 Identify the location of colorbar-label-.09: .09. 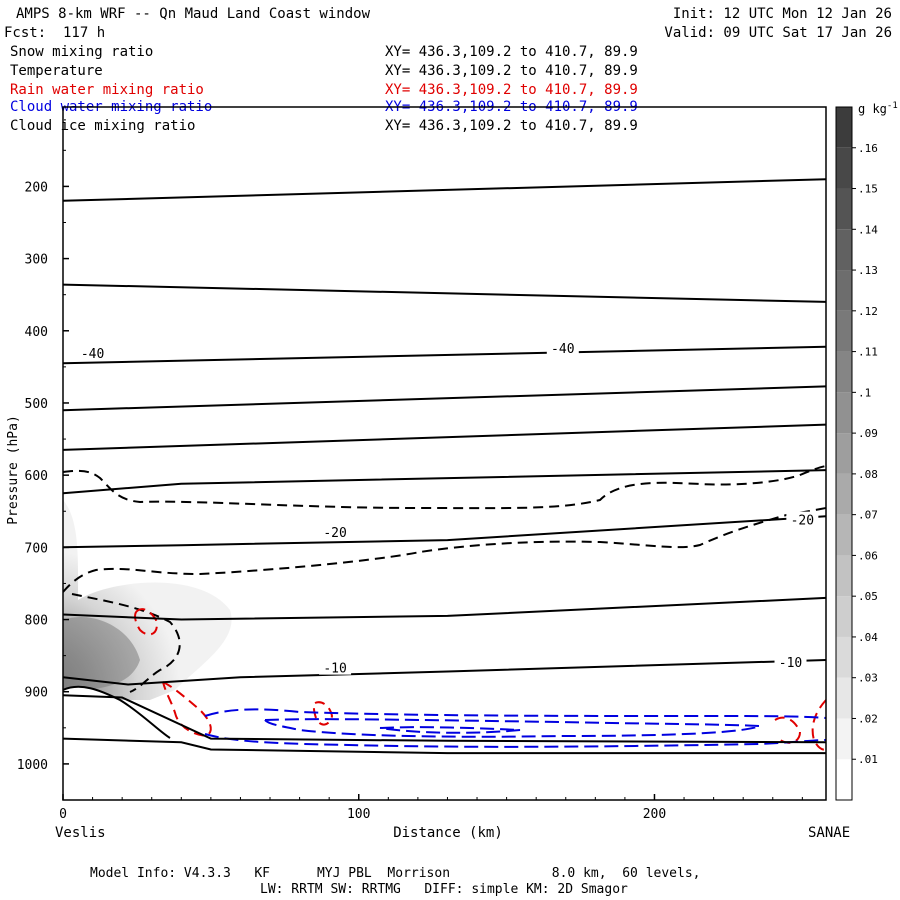
(868, 433).